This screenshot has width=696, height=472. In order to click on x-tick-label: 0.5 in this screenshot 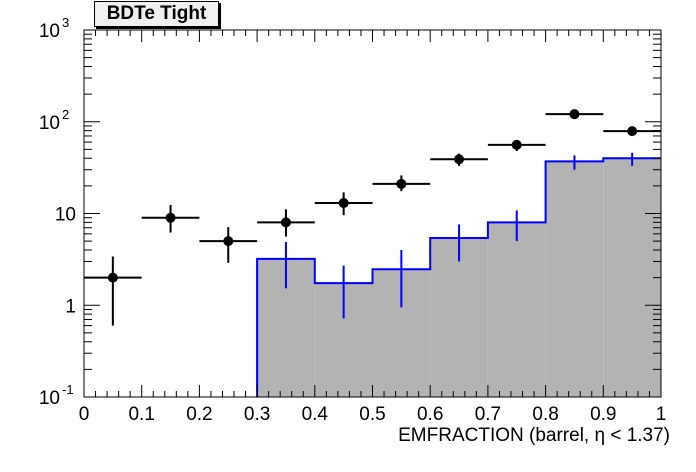, I will do `click(372, 414)`.